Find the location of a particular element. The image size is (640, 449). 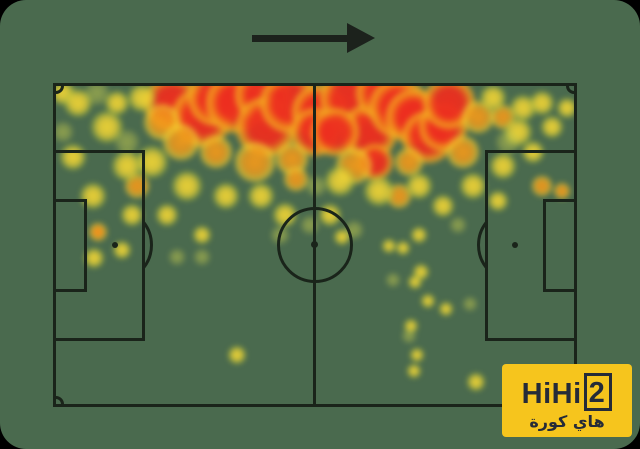

logo-boxed-digit: 2 is located at coordinates (598, 391).